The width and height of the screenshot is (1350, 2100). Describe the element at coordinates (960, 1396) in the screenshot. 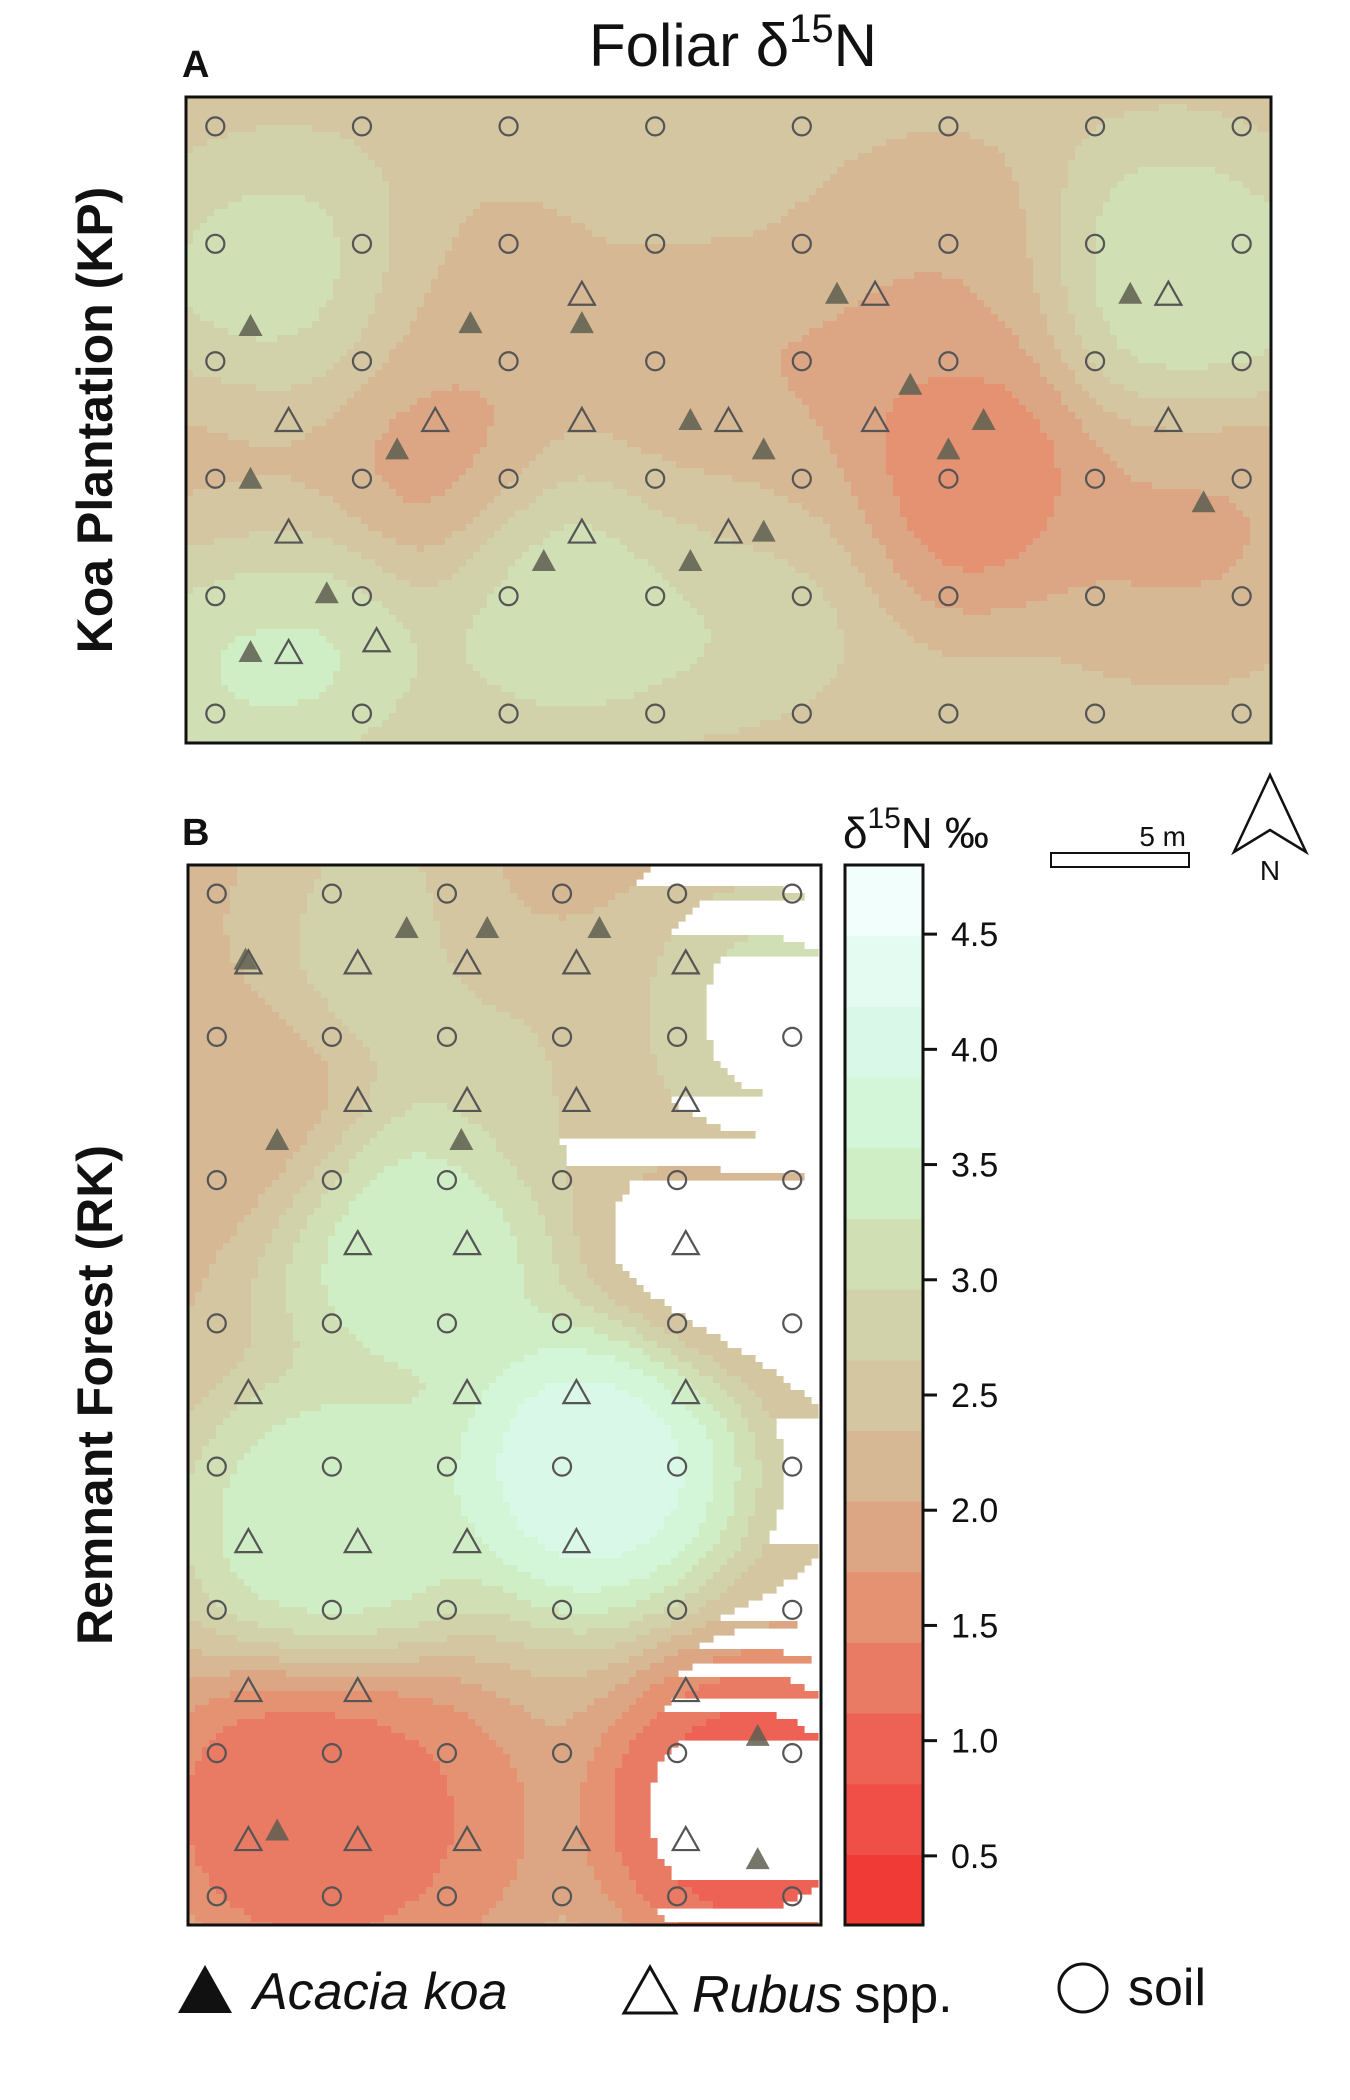

I see `colorbar-ticks: 0.51.01.52.02.53.03.54.04.5` at that location.